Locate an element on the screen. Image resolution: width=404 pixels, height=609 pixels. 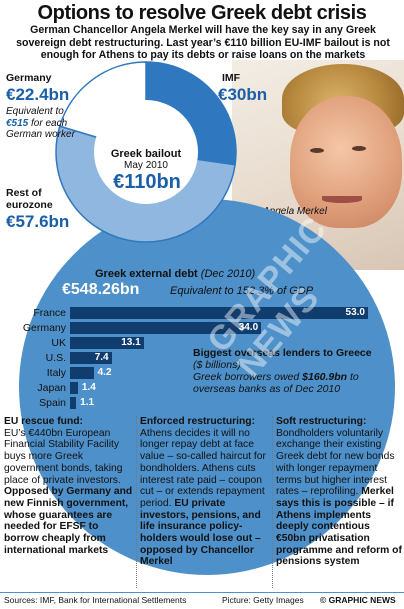
bar-category-label: UK is located at coordinates (58, 343).